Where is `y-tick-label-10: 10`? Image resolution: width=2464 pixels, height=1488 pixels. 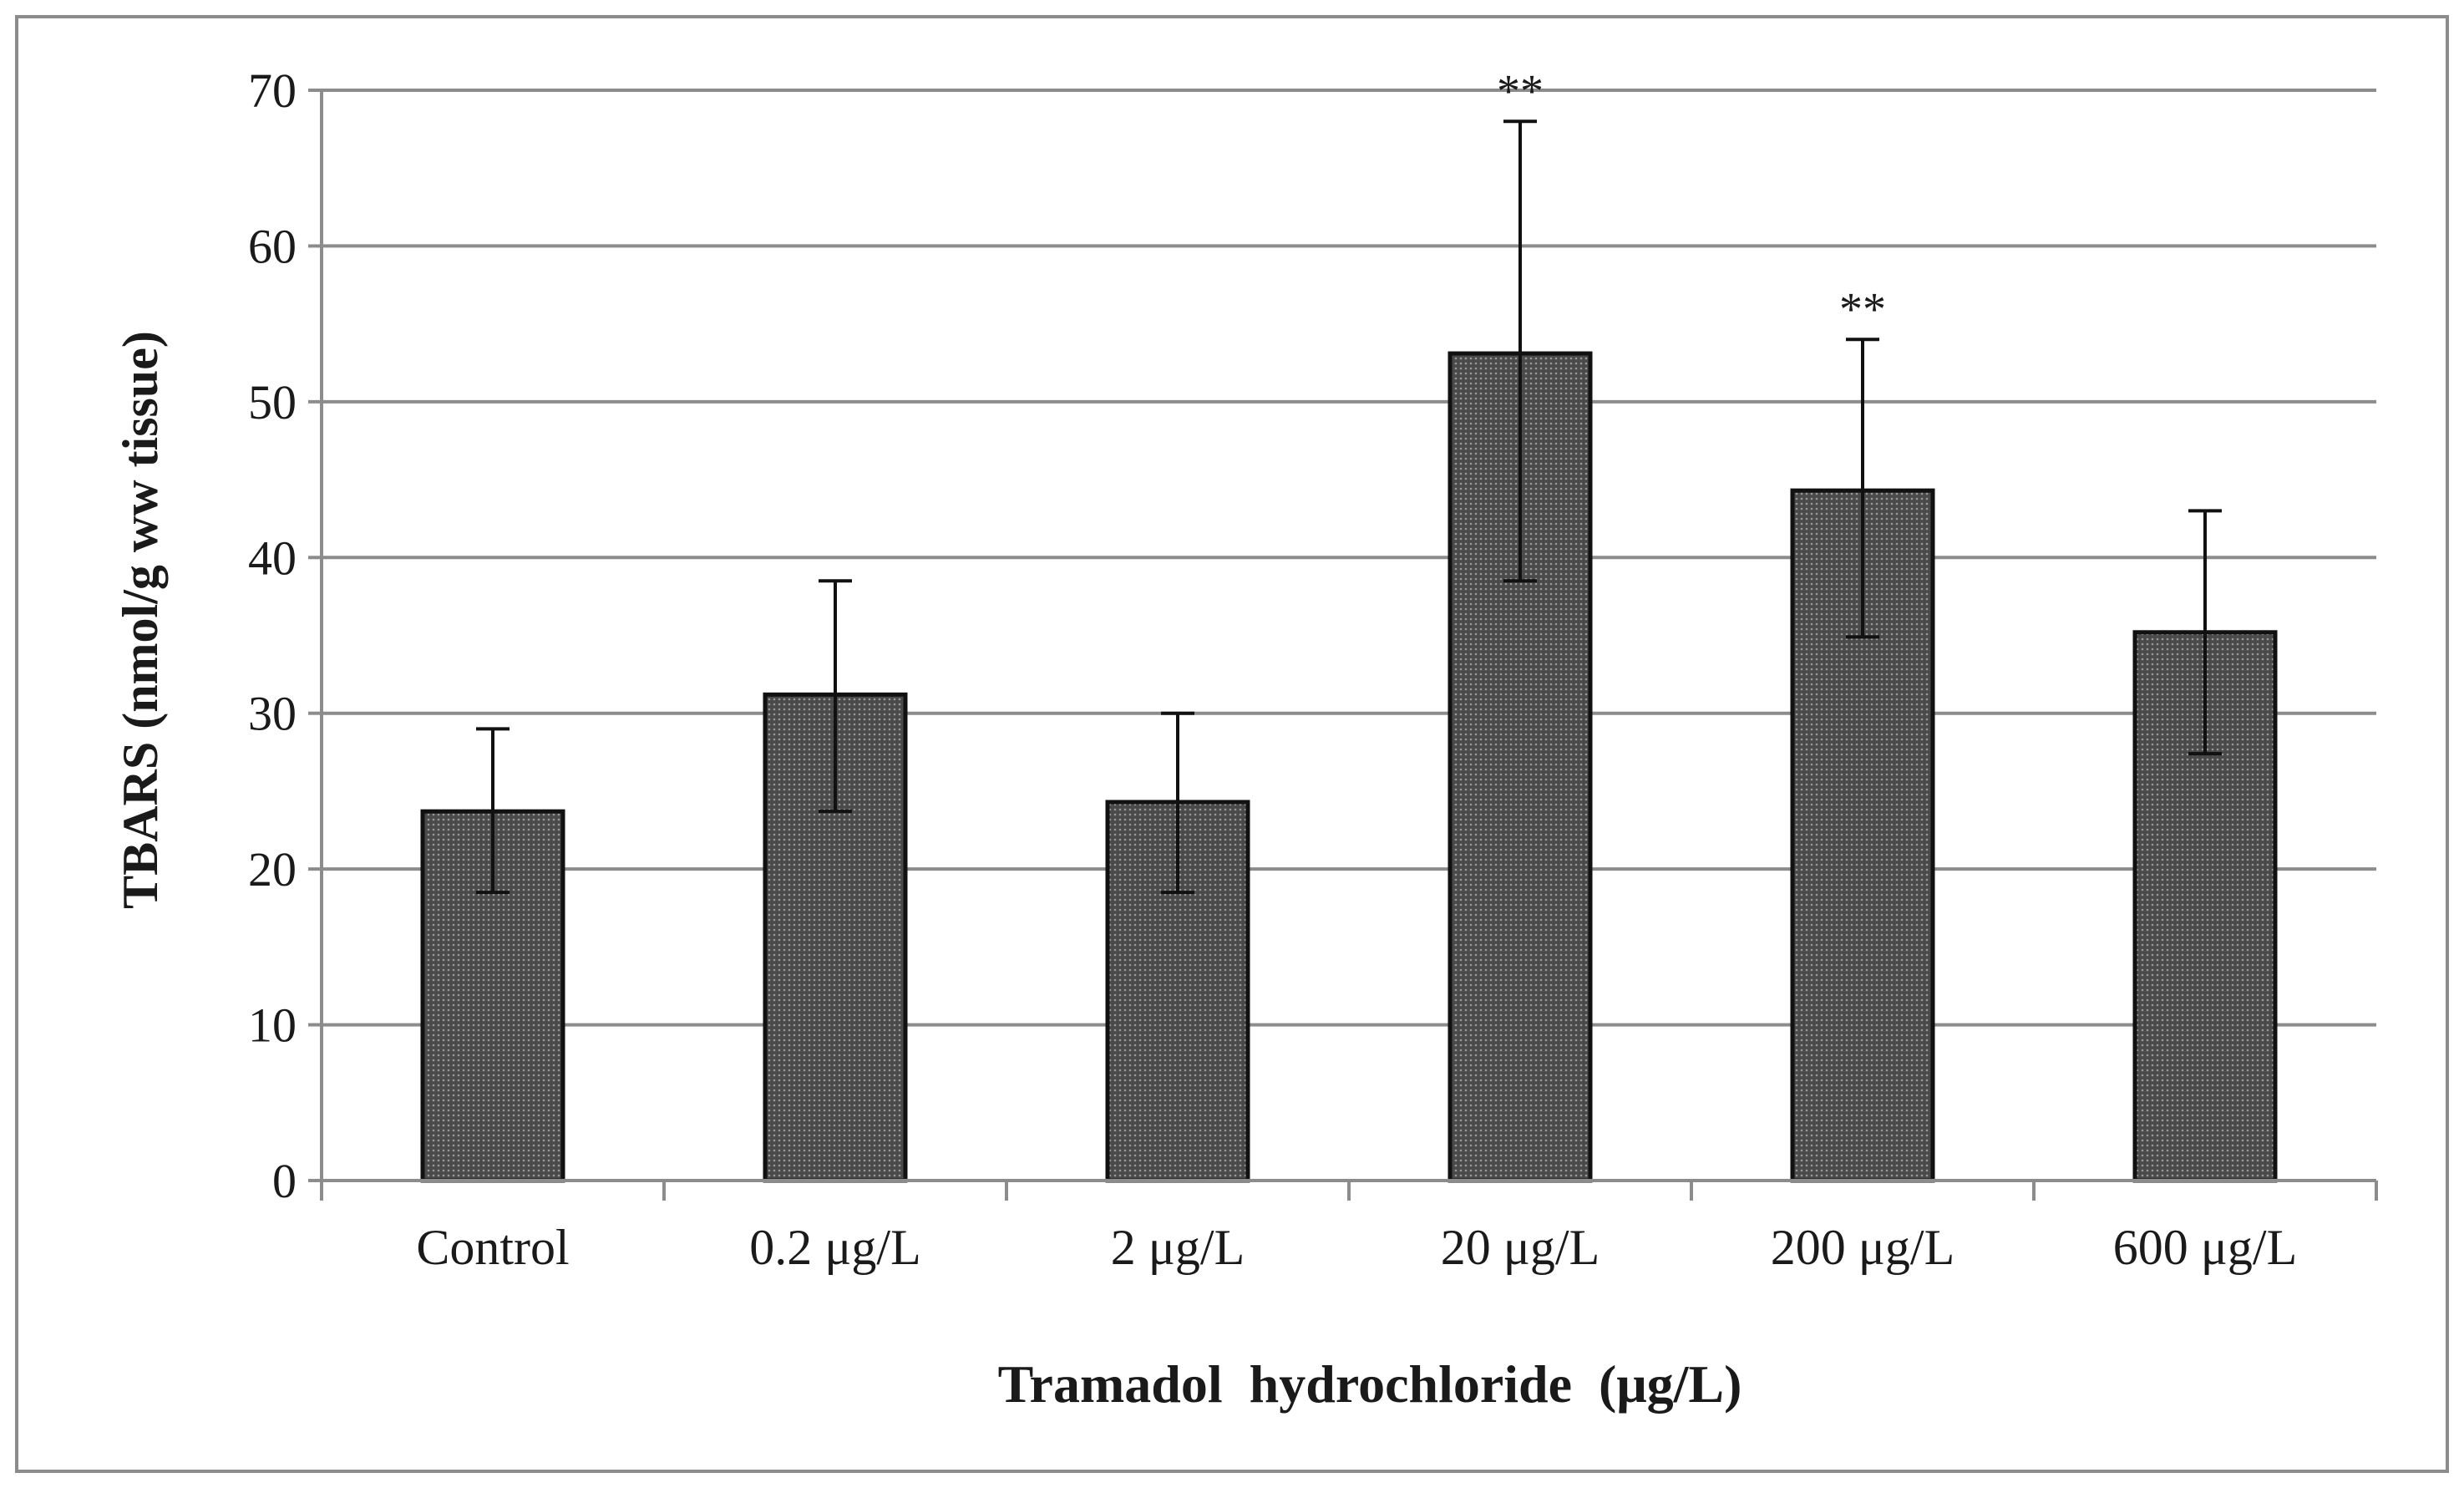
y-tick-label-10: 10 is located at coordinates (272, 1026).